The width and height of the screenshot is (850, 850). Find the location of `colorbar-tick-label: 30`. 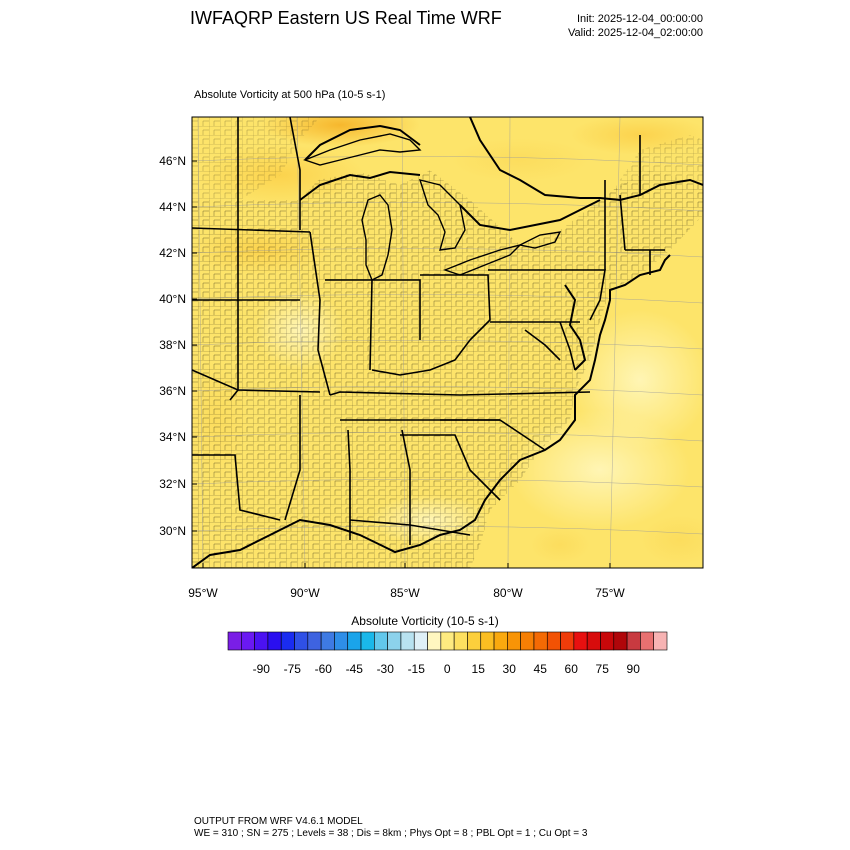

colorbar-tick-label: 30 is located at coordinates (510, 669).